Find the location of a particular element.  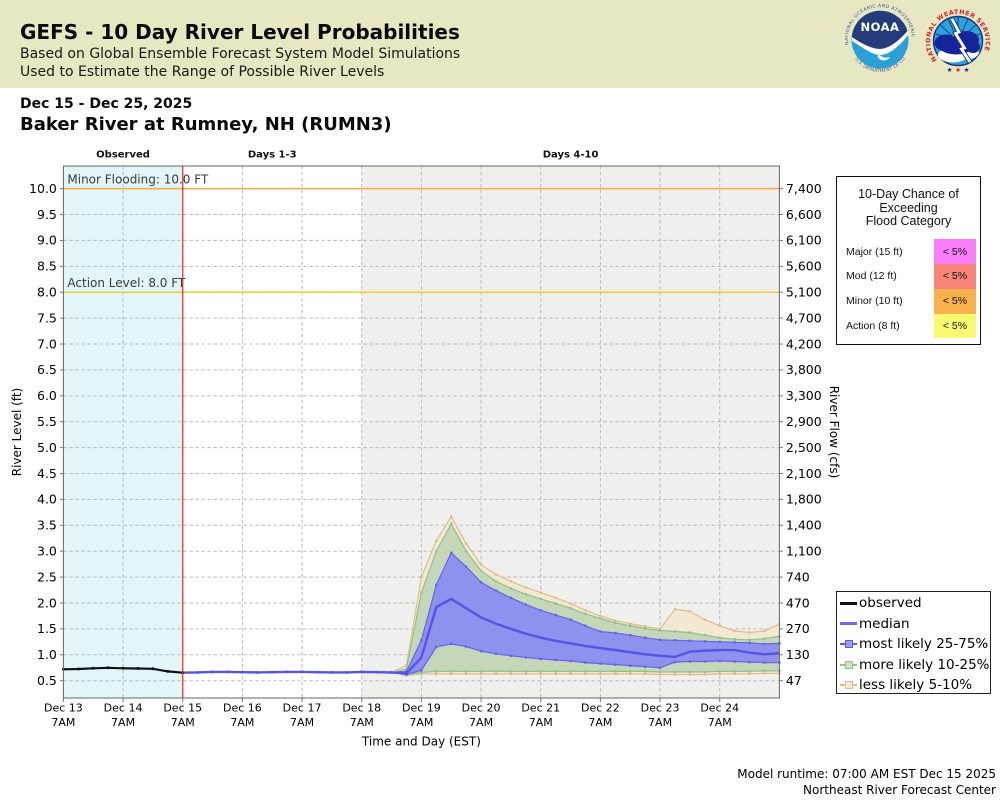

y-axis-title-right: River Flow (cfs) is located at coordinates (834, 432).